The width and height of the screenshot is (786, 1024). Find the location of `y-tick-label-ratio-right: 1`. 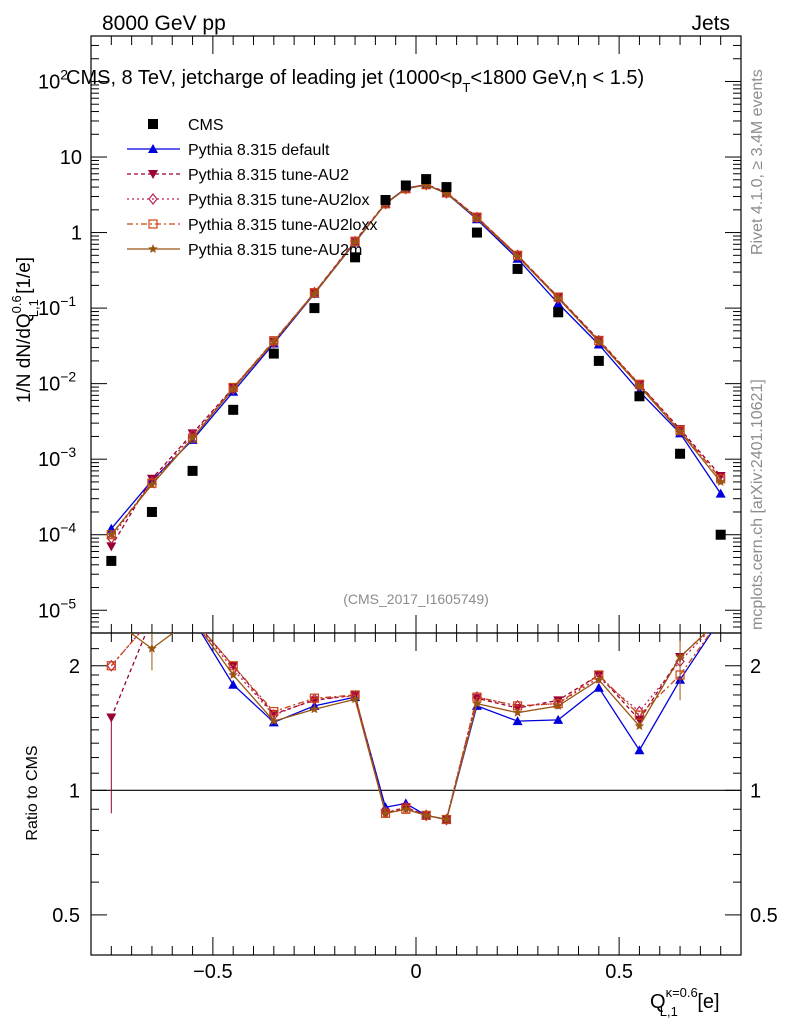

y-tick-label-ratio-right: 1 is located at coordinates (755, 791).